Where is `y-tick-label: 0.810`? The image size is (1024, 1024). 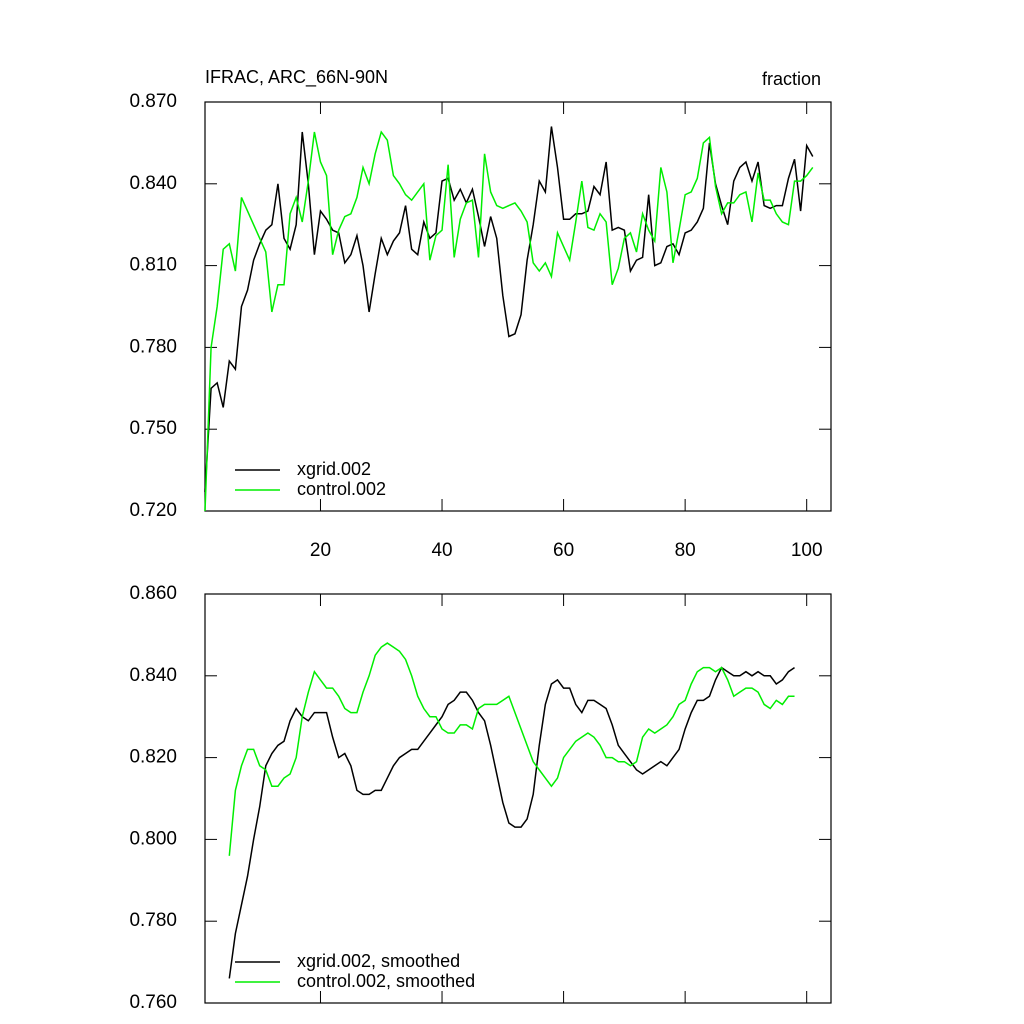
y-tick-label: 0.810 is located at coordinates (153, 265).